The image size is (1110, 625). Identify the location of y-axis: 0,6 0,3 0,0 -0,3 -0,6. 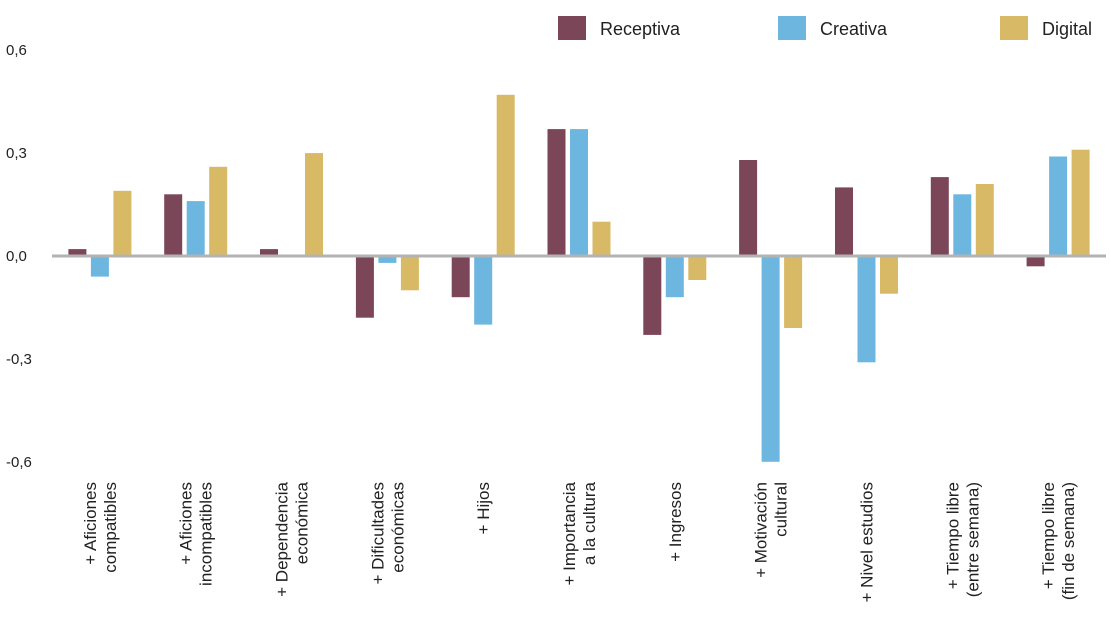
(19, 256).